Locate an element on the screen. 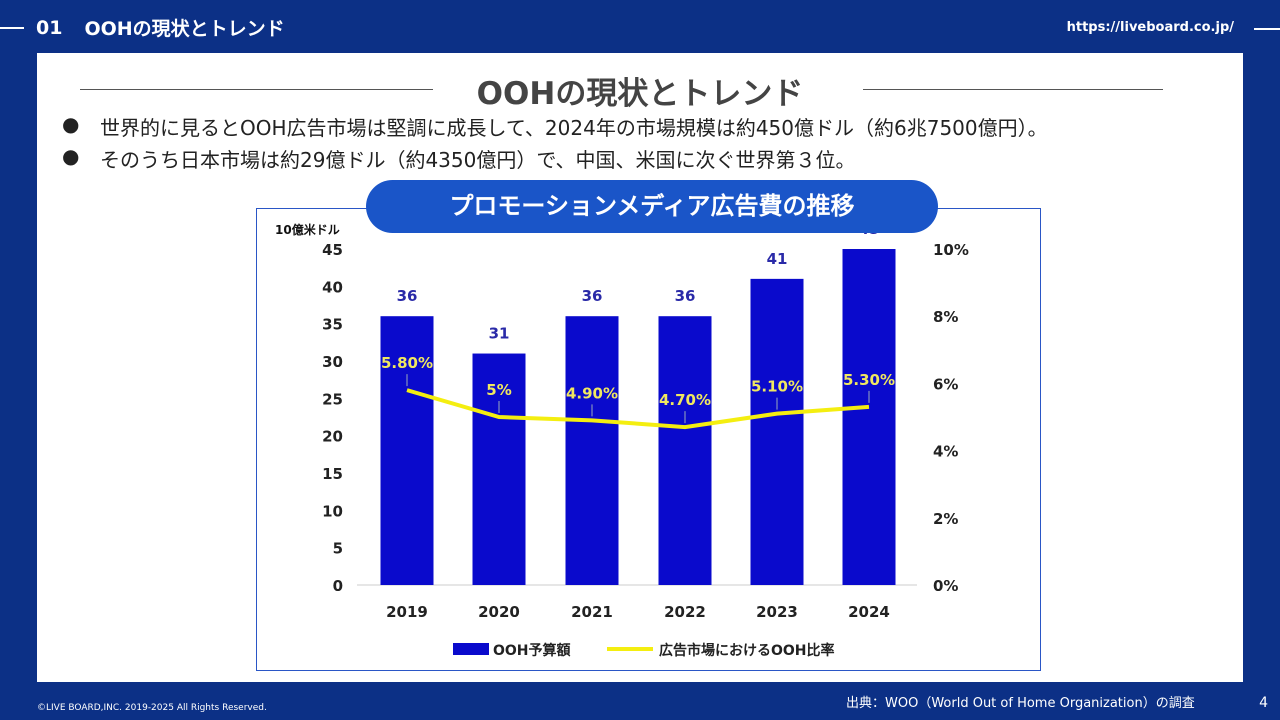 The width and height of the screenshot is (1280, 720). x-tick-label: 2024 is located at coordinates (869, 612).